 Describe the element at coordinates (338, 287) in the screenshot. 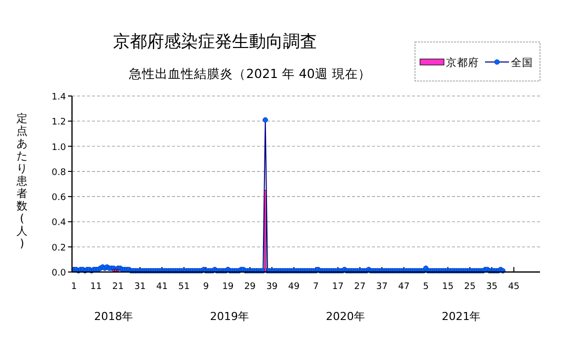

I see `x-tick-label: 17` at that location.